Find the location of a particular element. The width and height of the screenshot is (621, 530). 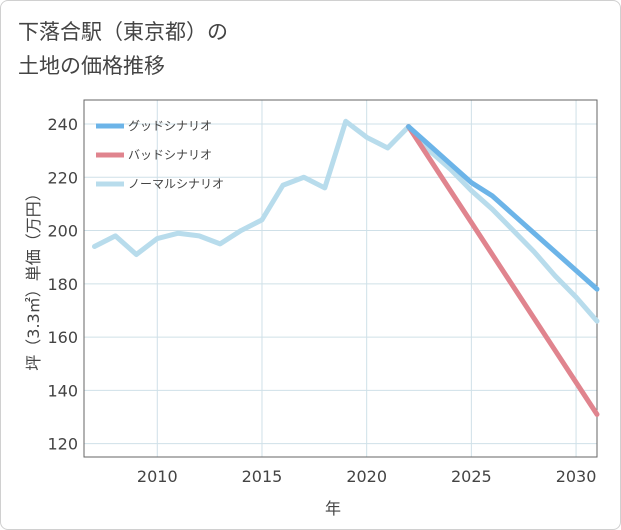

y-axis-title: 坪（3.3㎡）単価（万円） is located at coordinates (33, 277).